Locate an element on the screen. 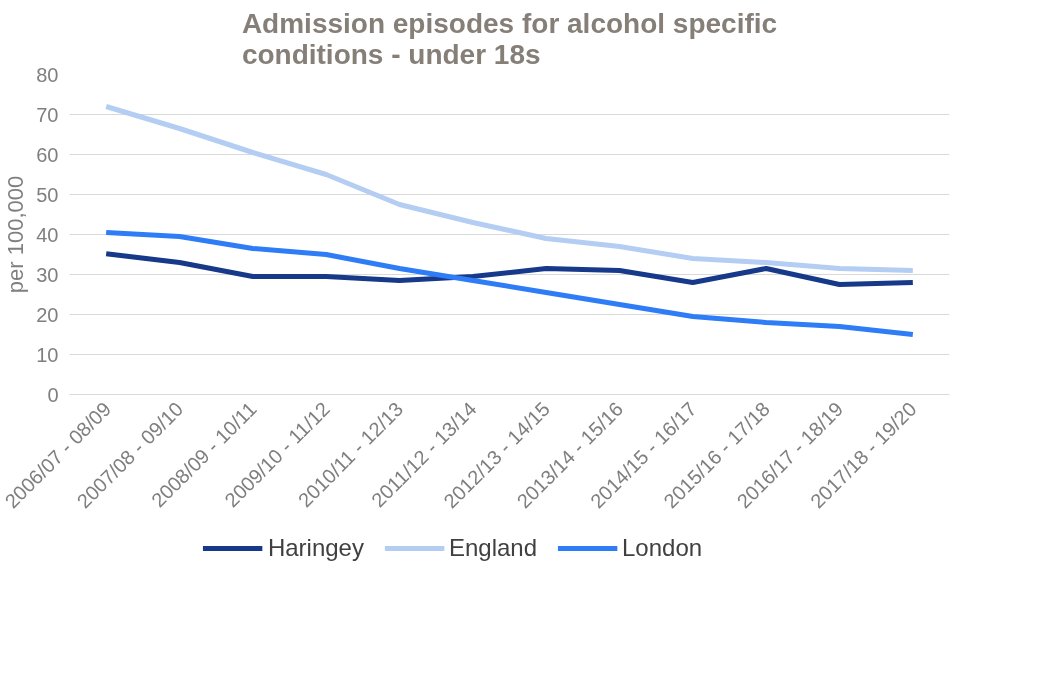 This screenshot has width=1056, height=681. y-tick-label: 0 is located at coordinates (53, 394).